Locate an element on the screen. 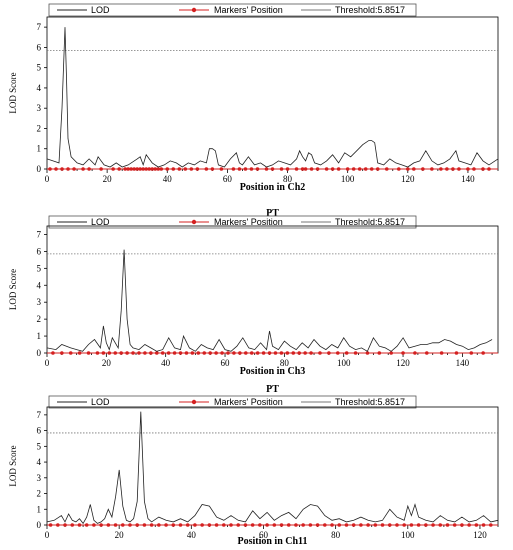 The image size is (513, 550). legend: LOD Markers' Position Threshold:5.8517 is located at coordinates (232, 402).